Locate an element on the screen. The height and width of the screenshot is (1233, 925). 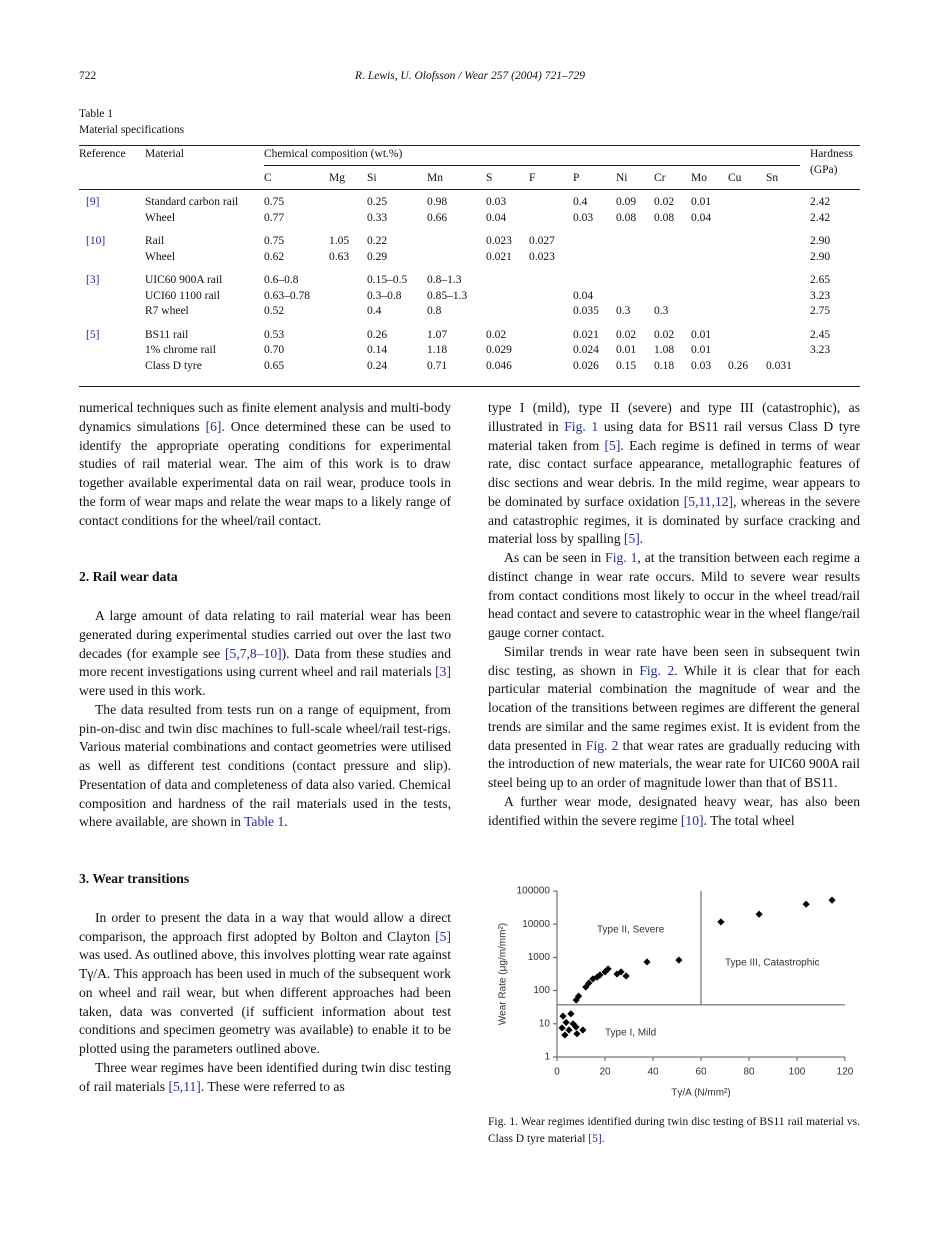
table-cell: 0.03 is located at coordinates (701, 365).